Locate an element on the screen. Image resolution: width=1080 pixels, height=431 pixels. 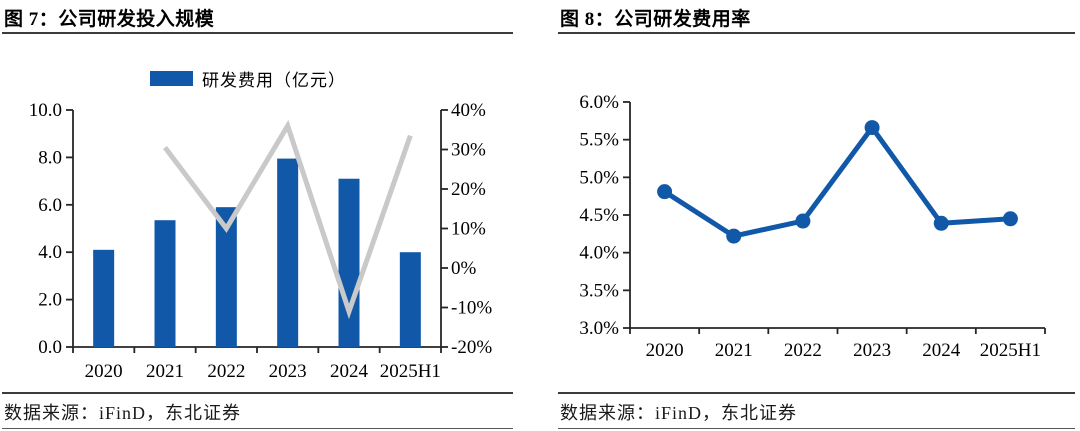
bar-2023 is located at coordinates (288, 252).